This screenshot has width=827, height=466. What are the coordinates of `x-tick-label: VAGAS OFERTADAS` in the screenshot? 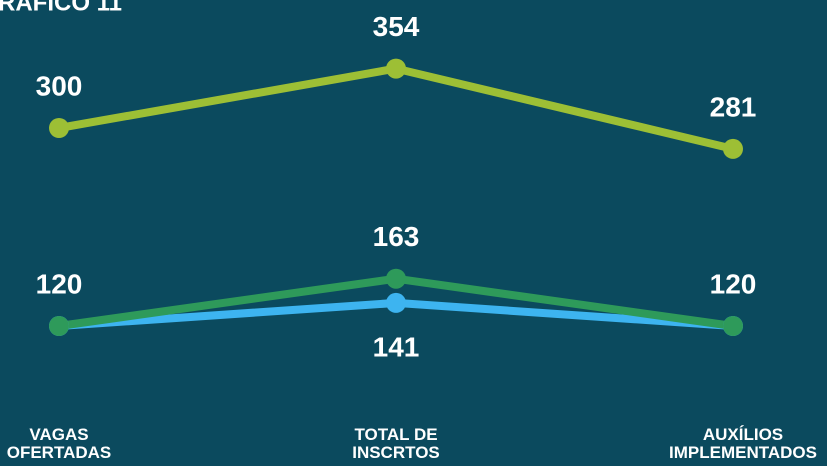 It's located at (59, 443).